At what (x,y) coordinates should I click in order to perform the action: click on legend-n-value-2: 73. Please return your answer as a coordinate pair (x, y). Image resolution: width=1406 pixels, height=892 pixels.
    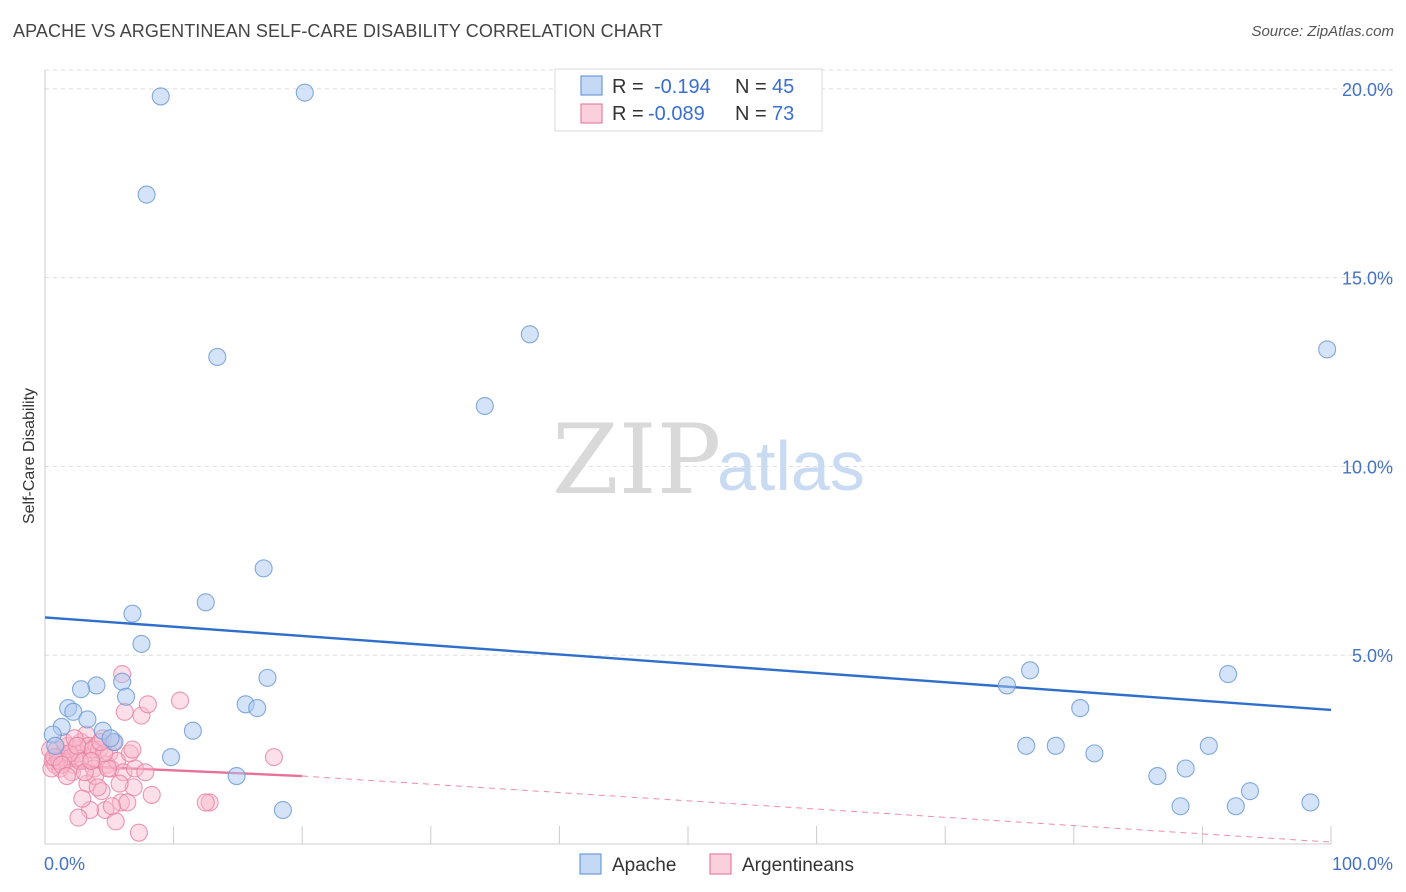
    Looking at the image, I should click on (783, 114).